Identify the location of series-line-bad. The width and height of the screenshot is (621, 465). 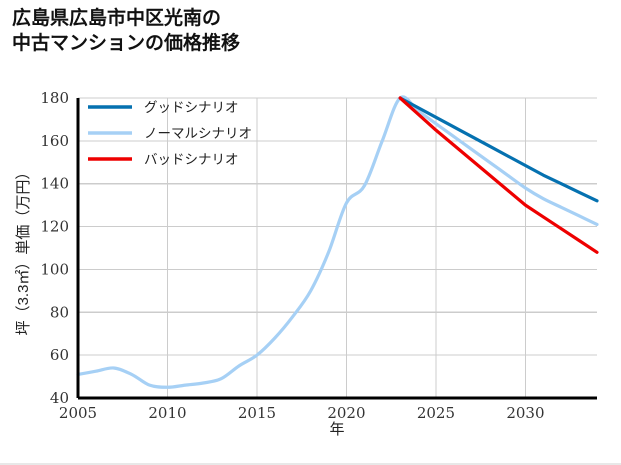
(498, 175).